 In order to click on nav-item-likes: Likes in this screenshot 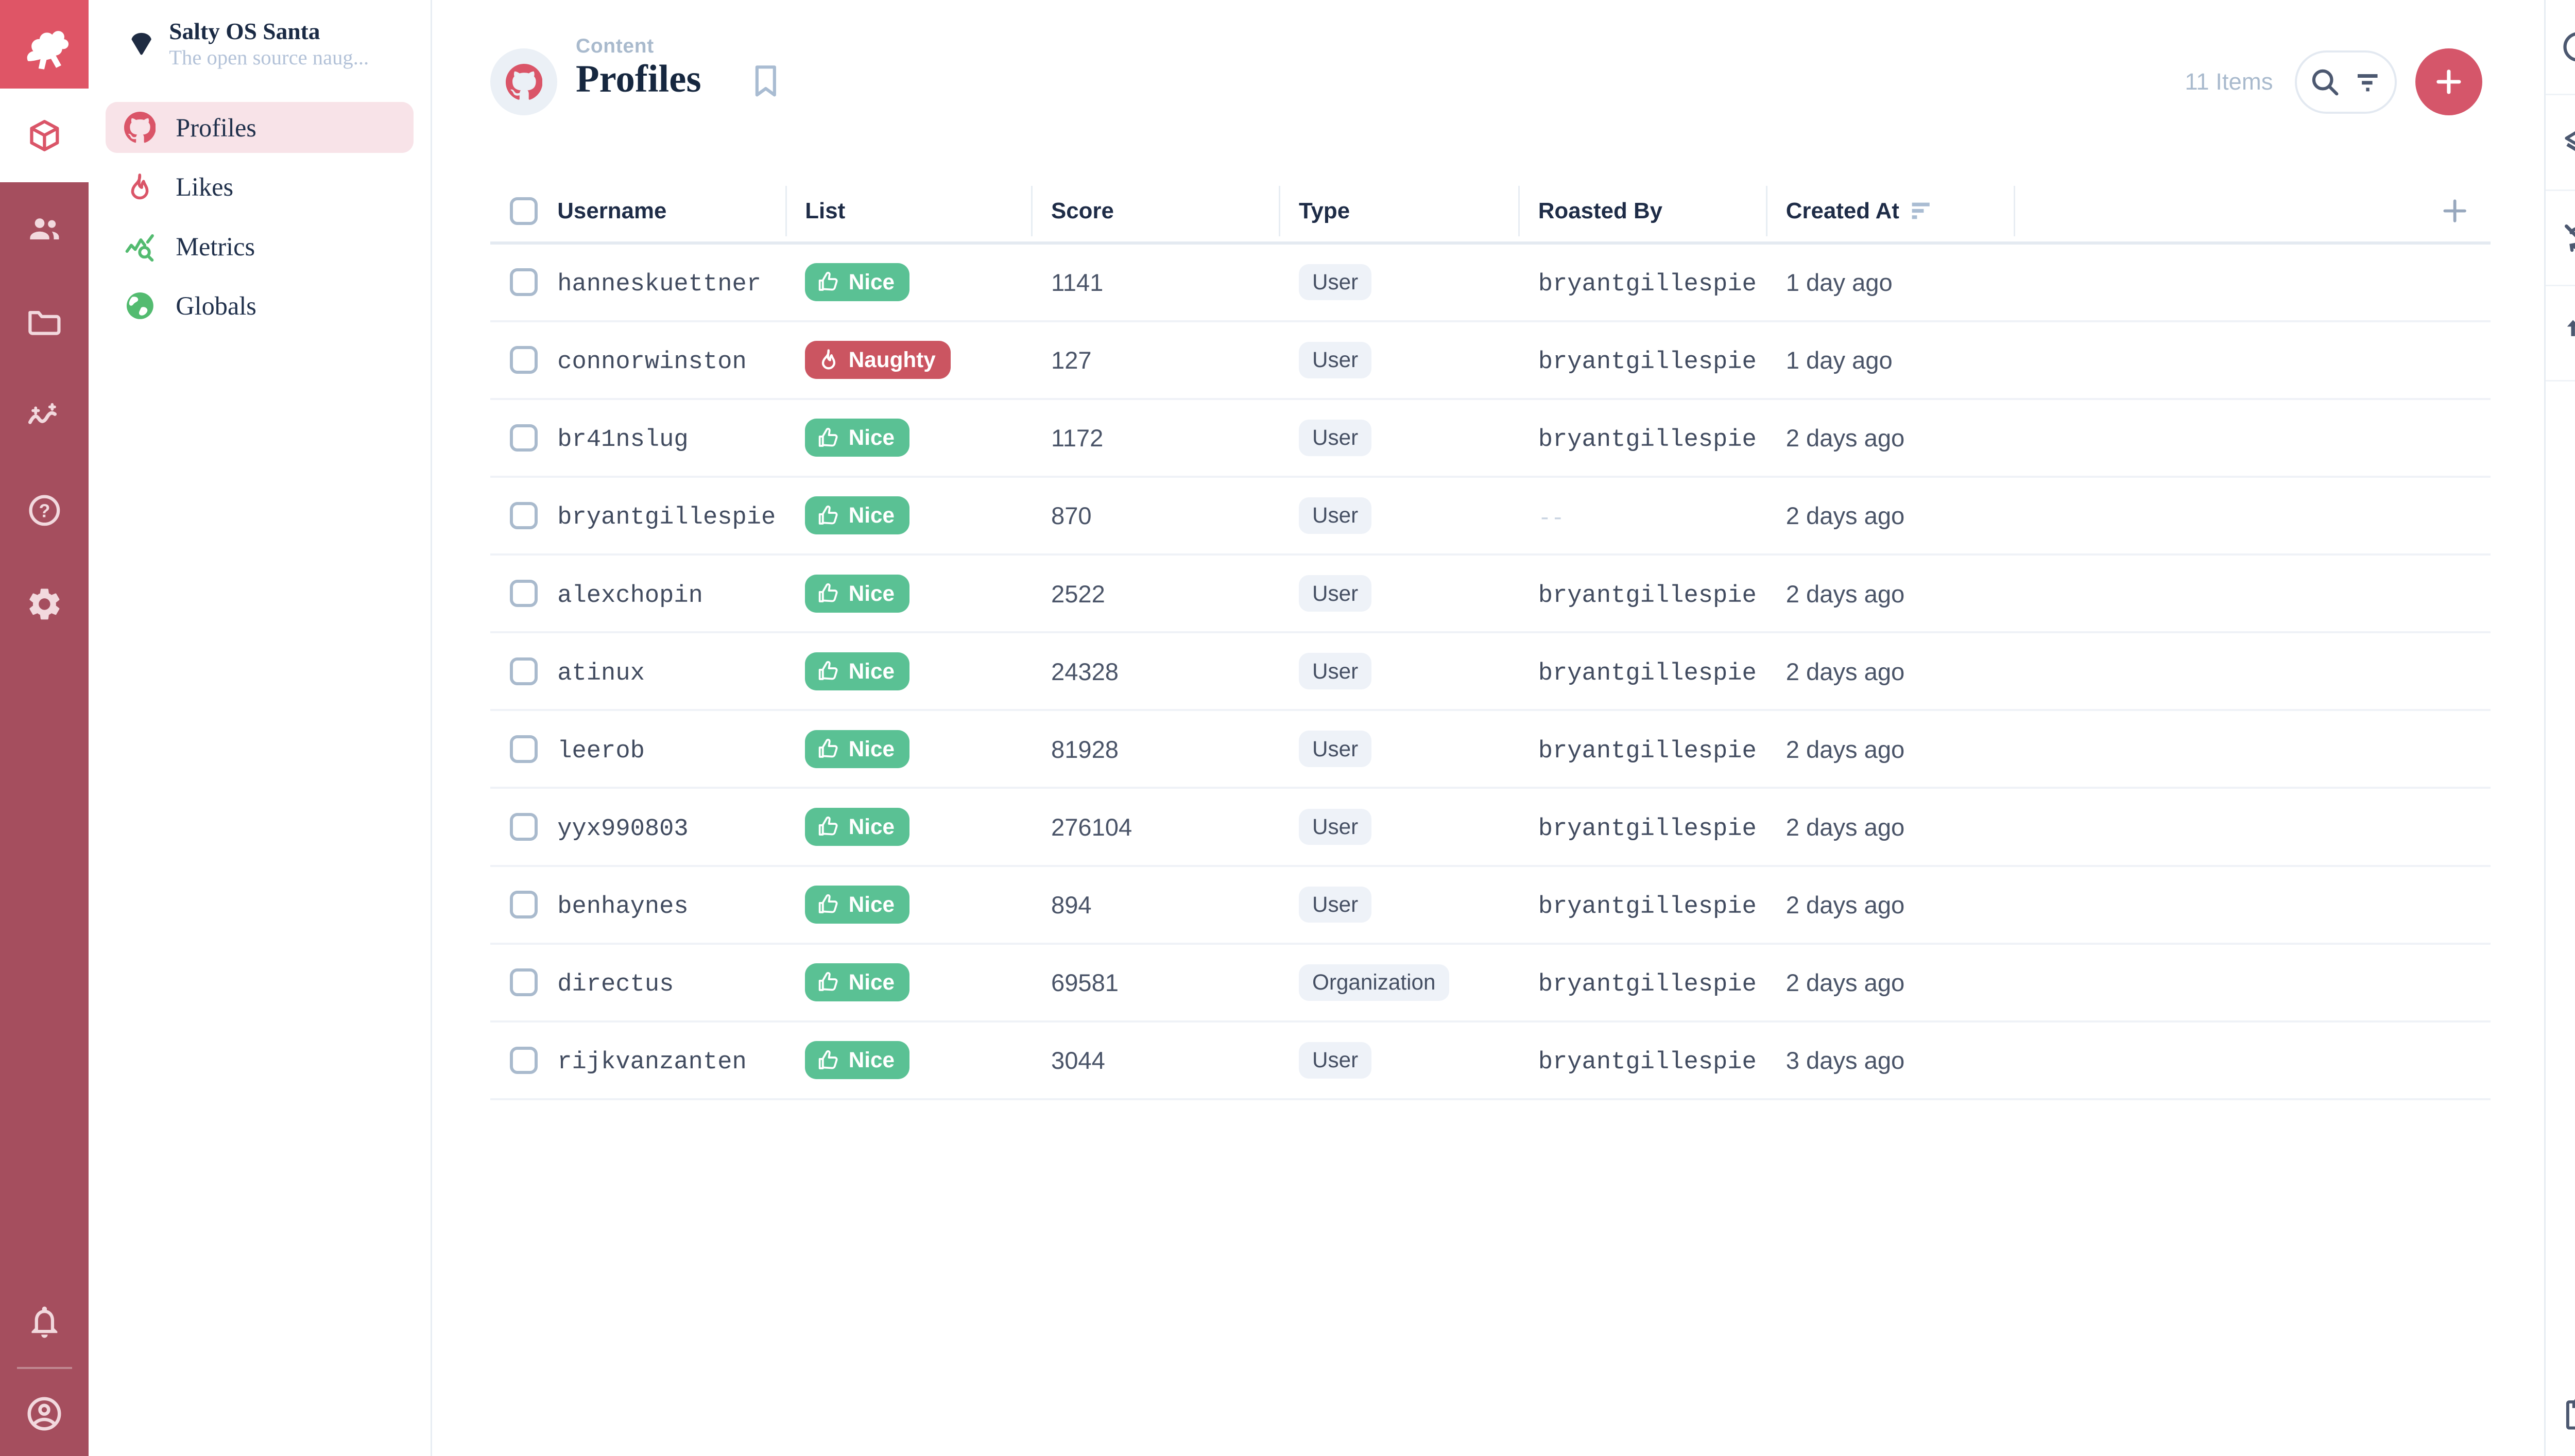, I will do `click(260, 187)`.